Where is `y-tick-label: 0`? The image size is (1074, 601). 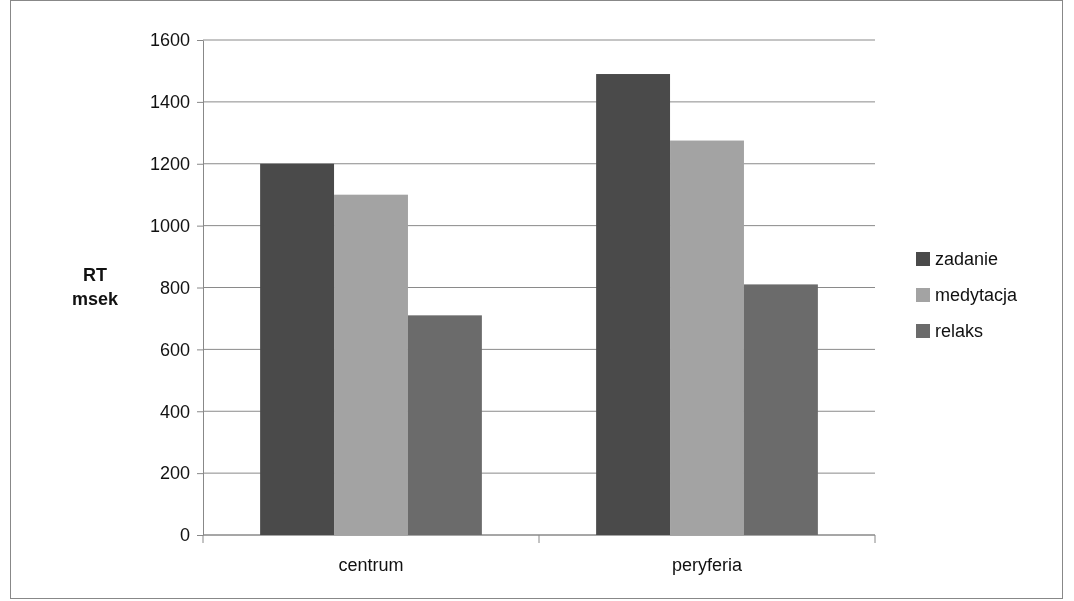 y-tick-label: 0 is located at coordinates (184, 535).